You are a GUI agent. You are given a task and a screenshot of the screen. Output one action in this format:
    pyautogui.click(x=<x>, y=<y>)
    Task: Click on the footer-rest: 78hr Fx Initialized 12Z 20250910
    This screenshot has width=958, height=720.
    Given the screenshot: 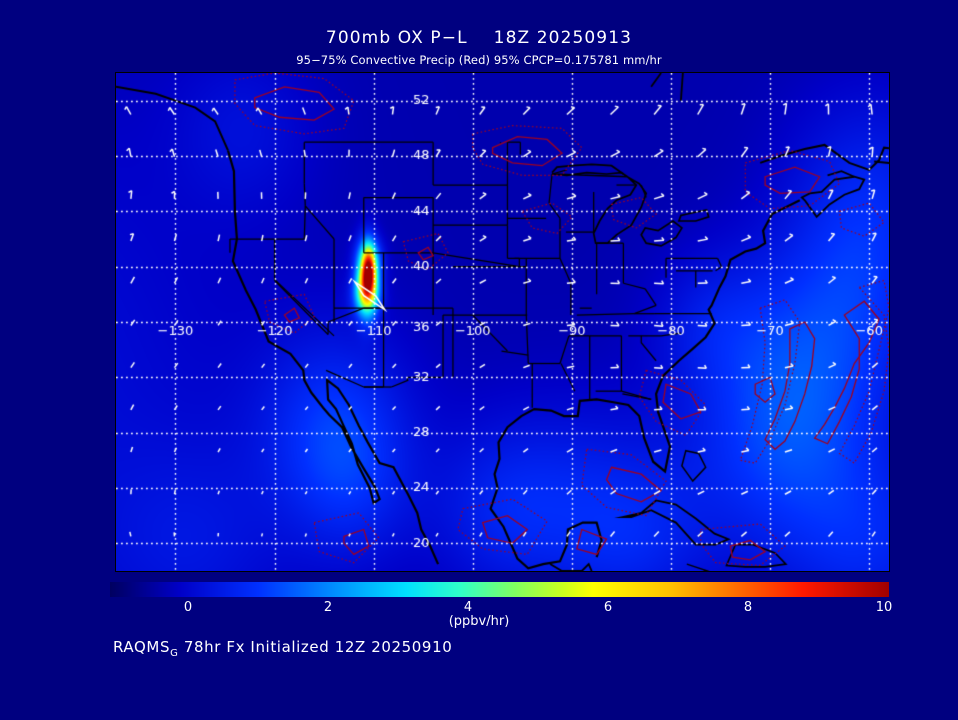 What is the action you would take?
    pyautogui.click(x=315, y=647)
    